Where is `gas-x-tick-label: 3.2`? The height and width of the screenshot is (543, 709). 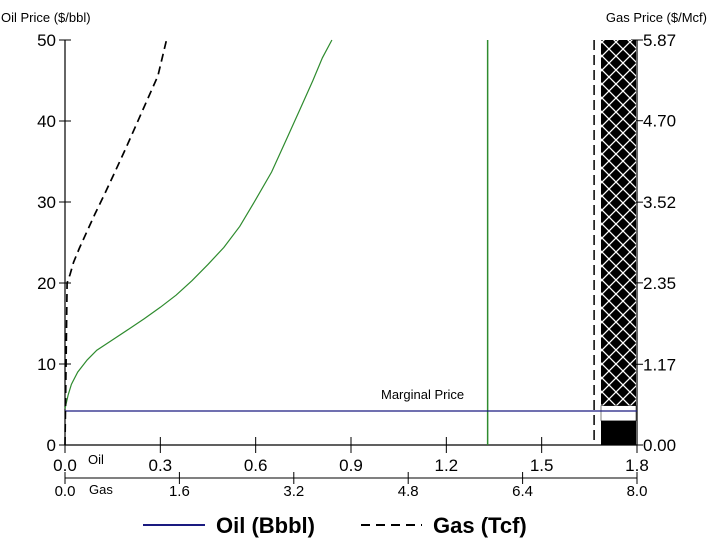
gas-x-tick-label: 3.2 is located at coordinates (293, 491).